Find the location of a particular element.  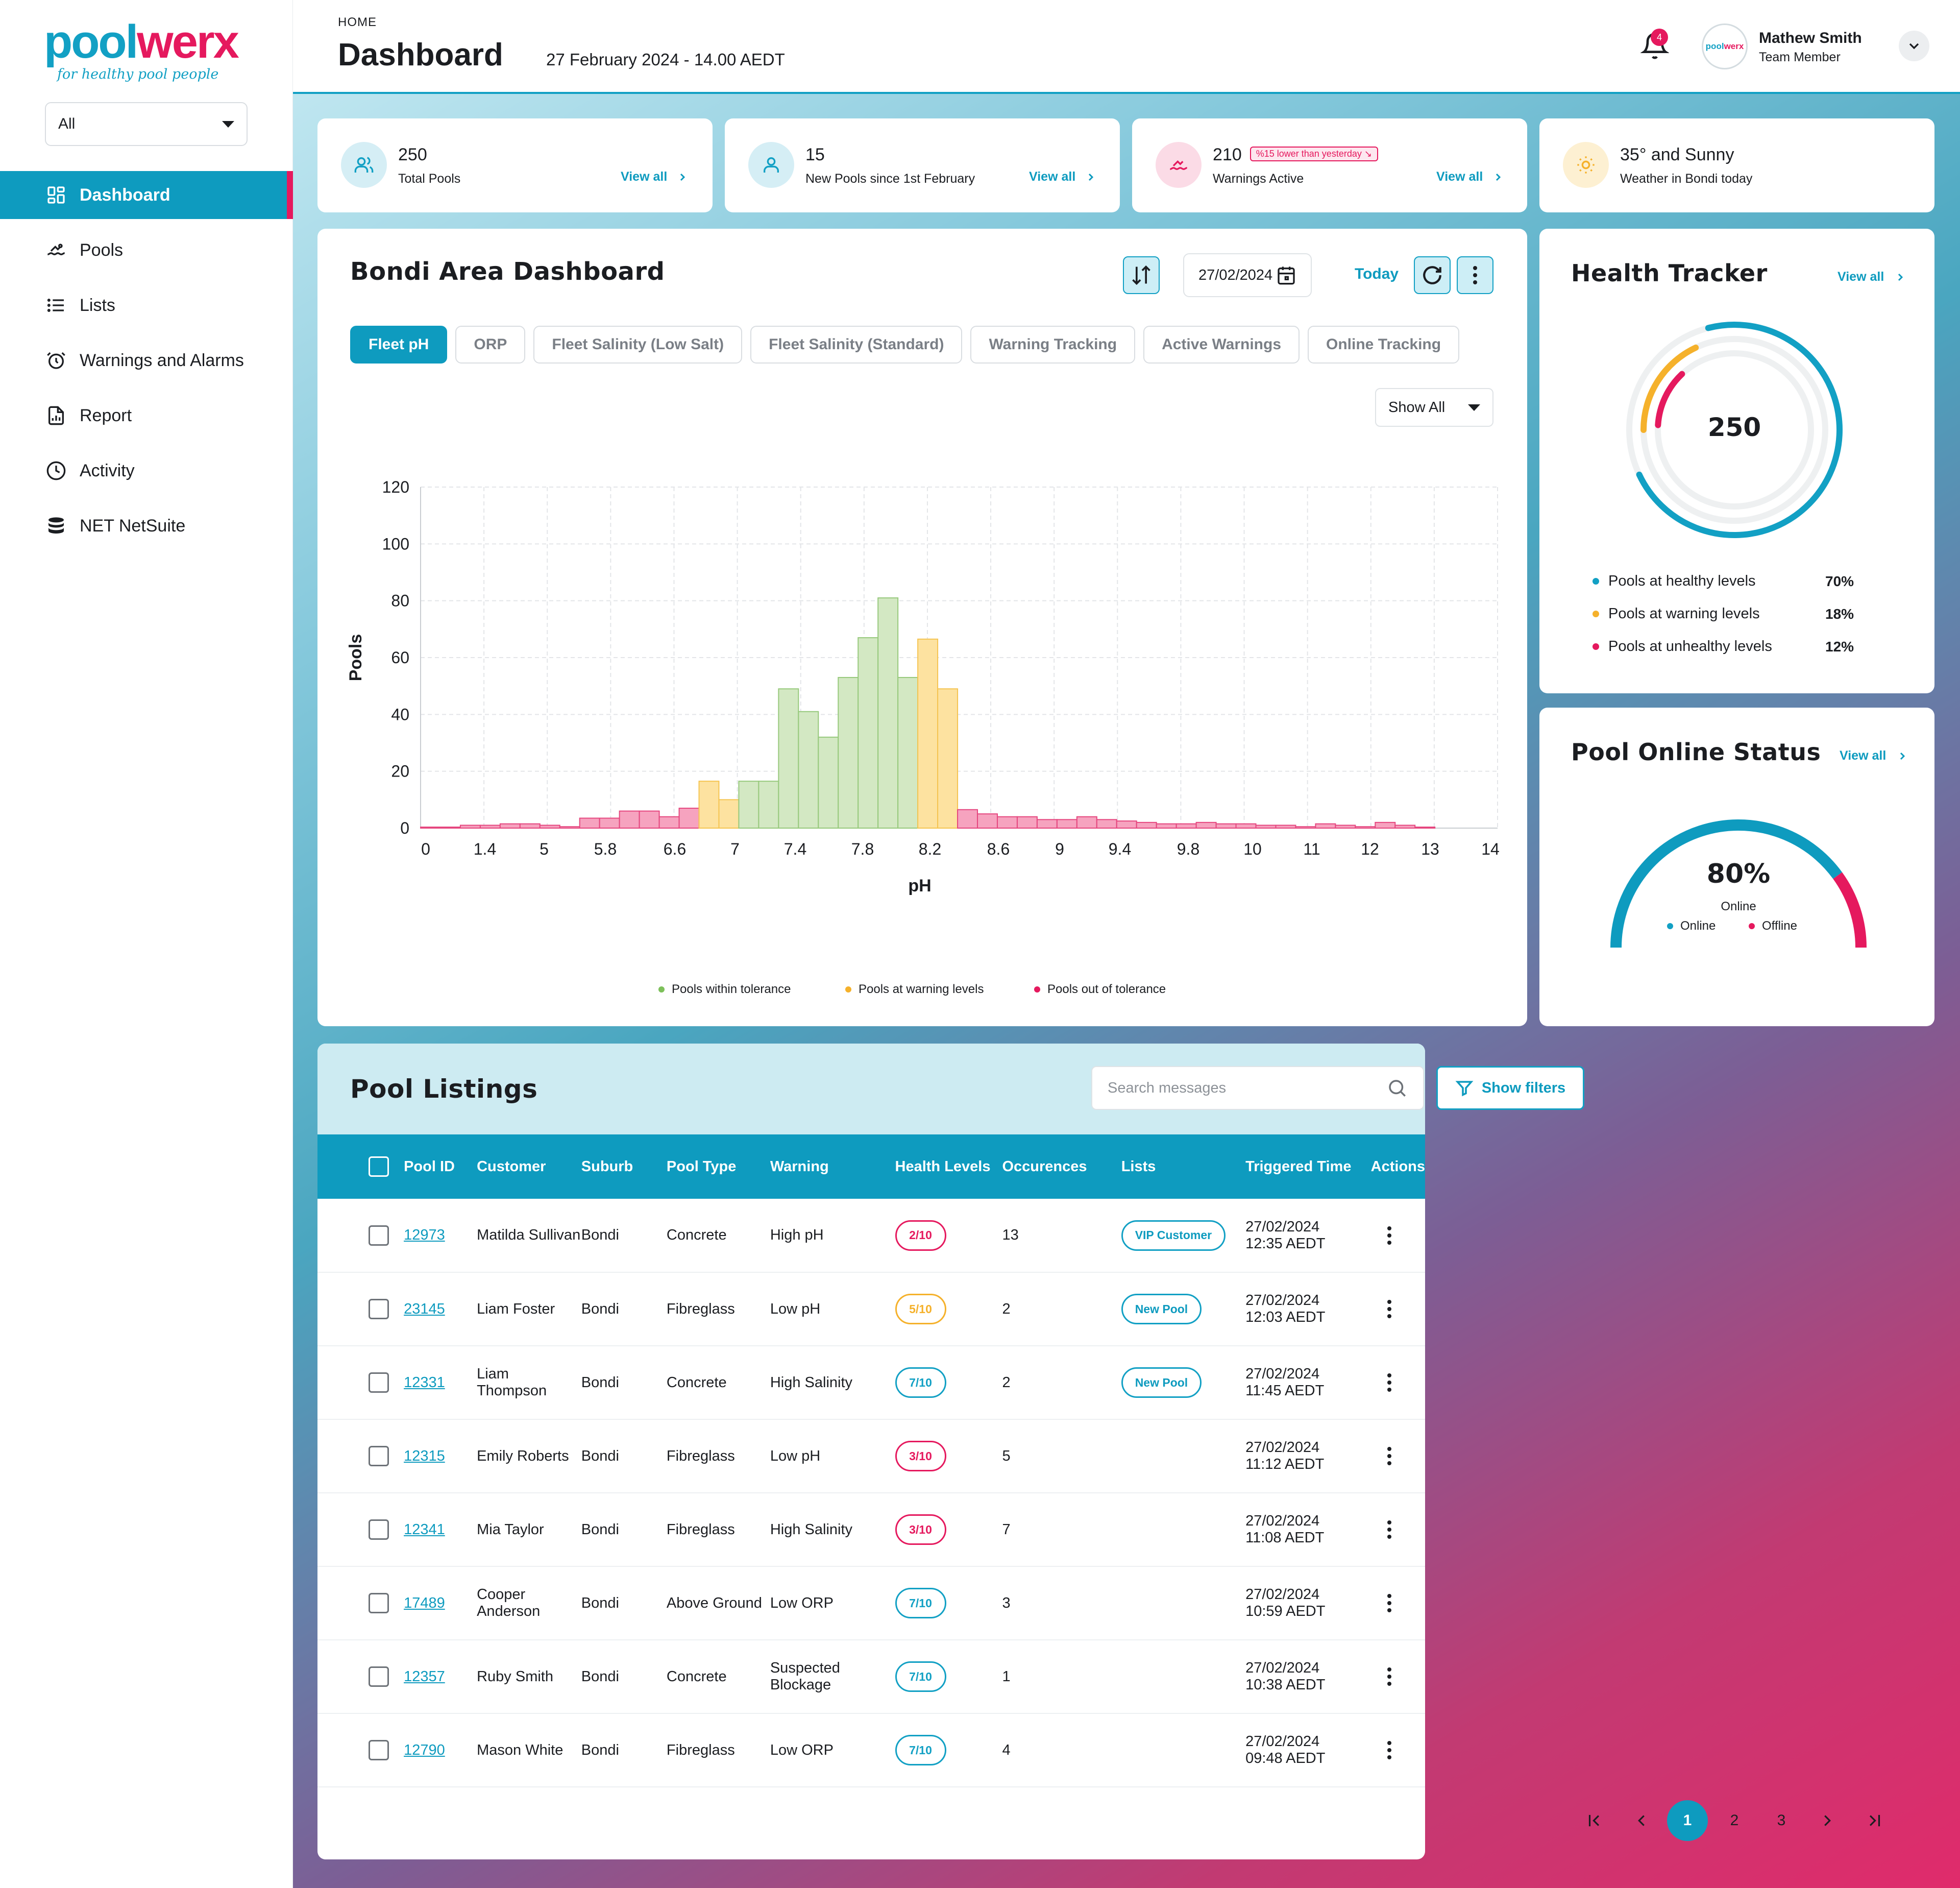

pool-id-link: 12357 is located at coordinates (424, 1676).